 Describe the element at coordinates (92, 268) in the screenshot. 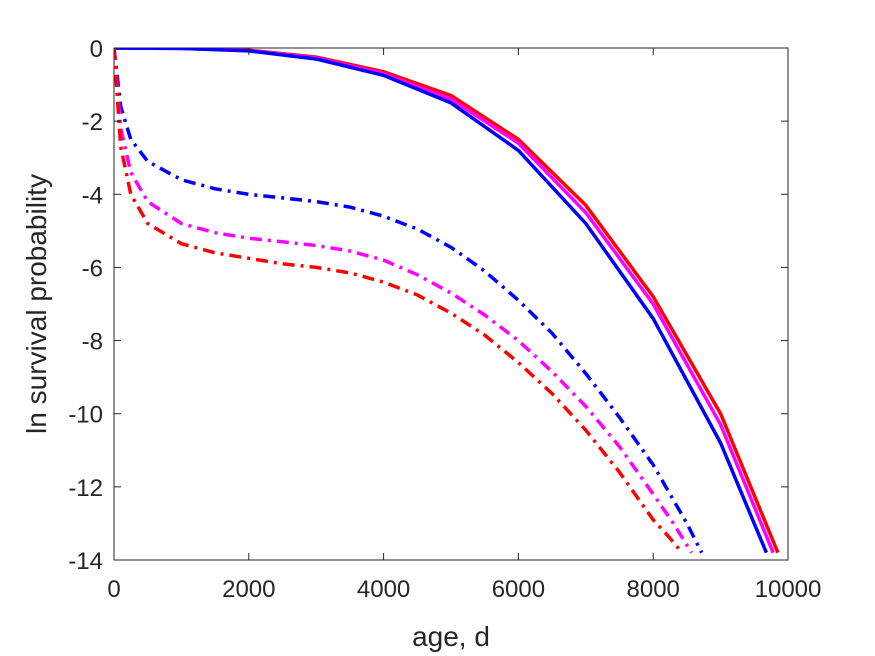

I see `y-tick-label: -6` at that location.